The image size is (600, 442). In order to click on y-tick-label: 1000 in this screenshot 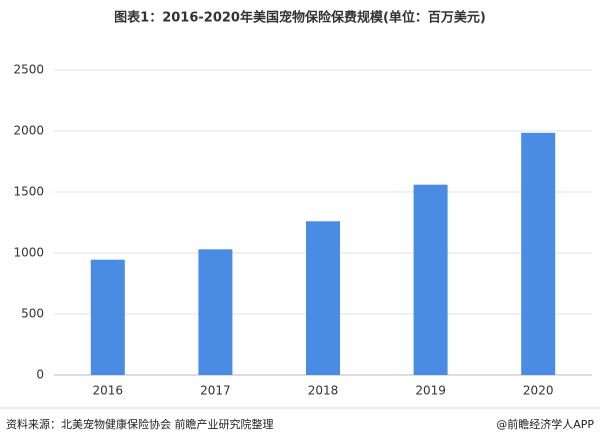, I will do `click(28, 253)`.